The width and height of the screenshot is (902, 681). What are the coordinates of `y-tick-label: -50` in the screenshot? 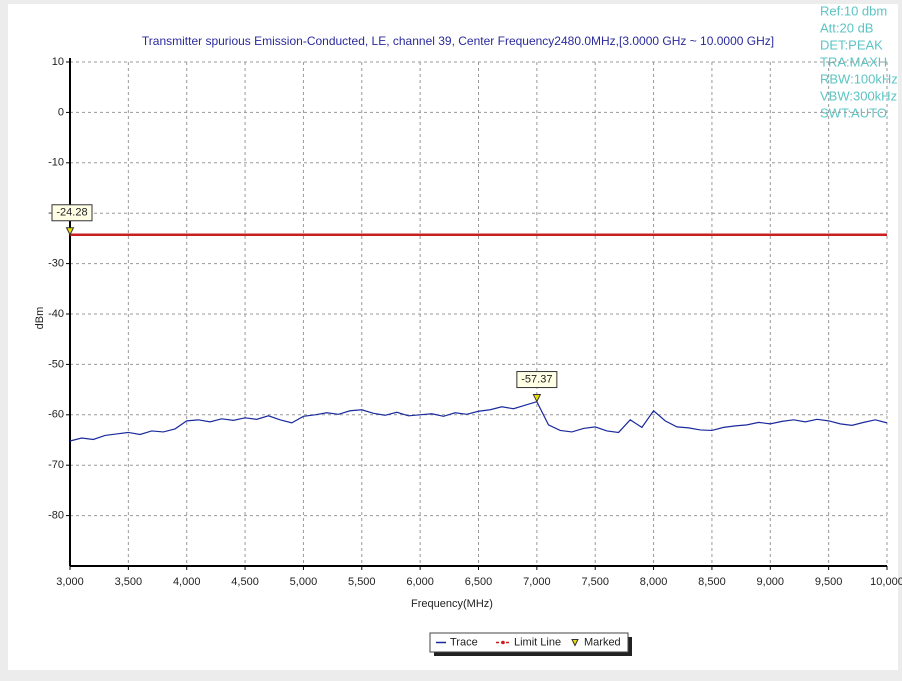 It's located at (56, 364).